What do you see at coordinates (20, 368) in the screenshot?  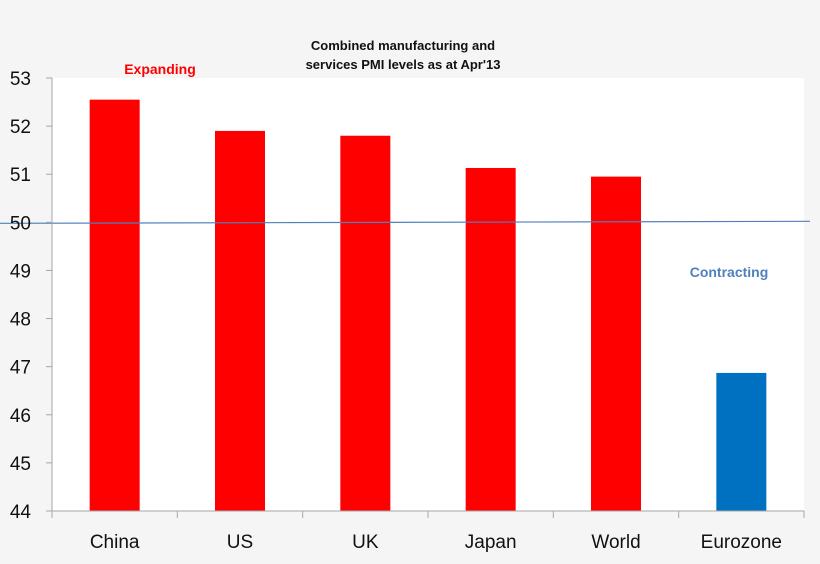 I see `y-tick-label: 47` at bounding box center [20, 368].